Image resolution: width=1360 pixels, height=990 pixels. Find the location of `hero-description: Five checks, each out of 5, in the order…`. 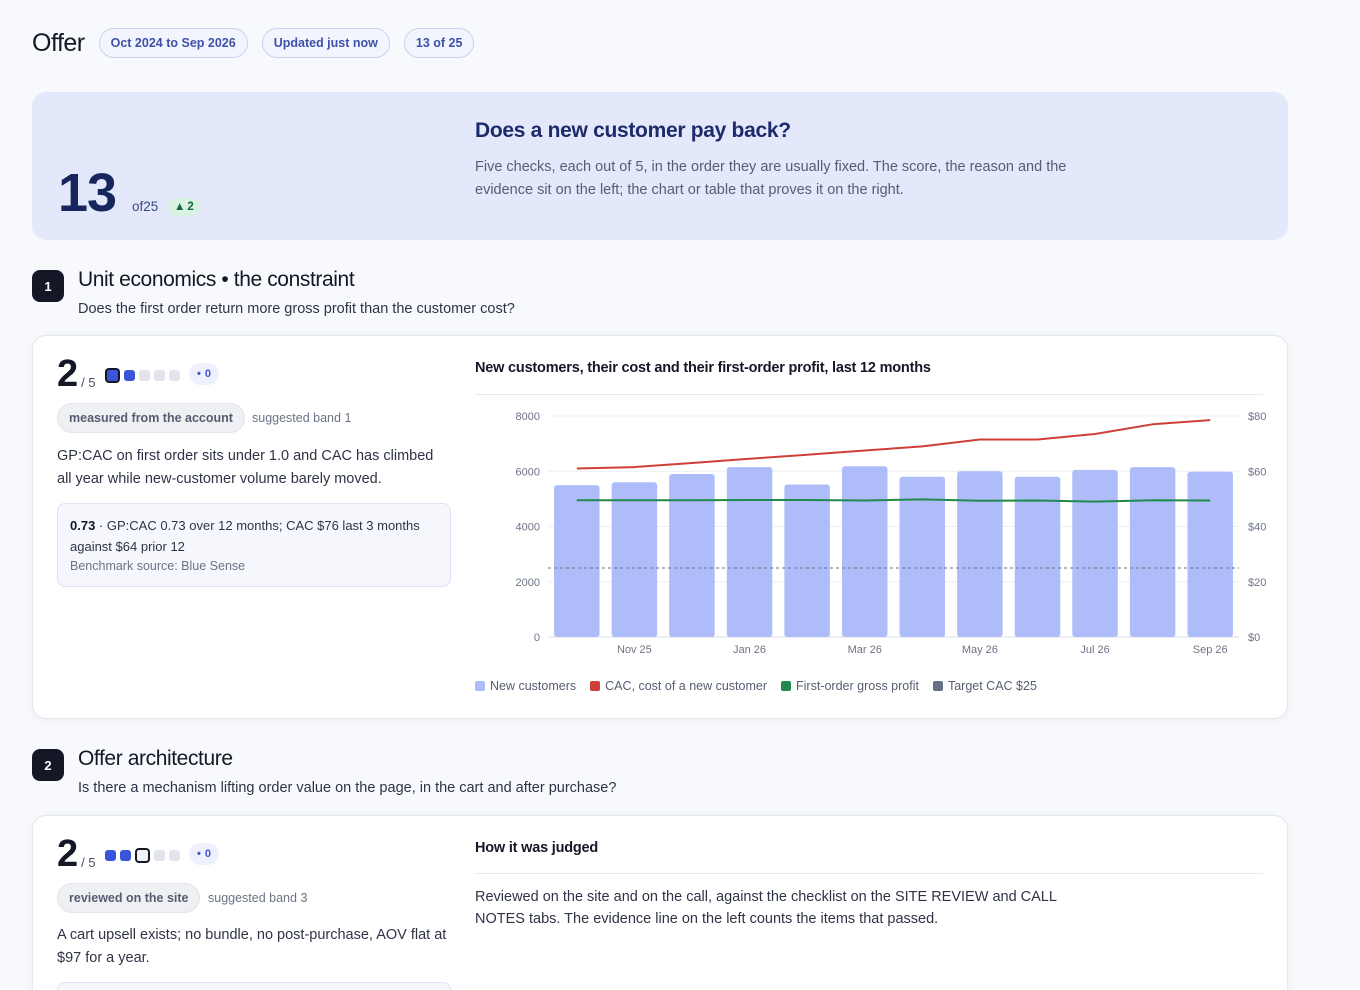

hero-description: Five checks, each out of 5, in the order… is located at coordinates (771, 178).